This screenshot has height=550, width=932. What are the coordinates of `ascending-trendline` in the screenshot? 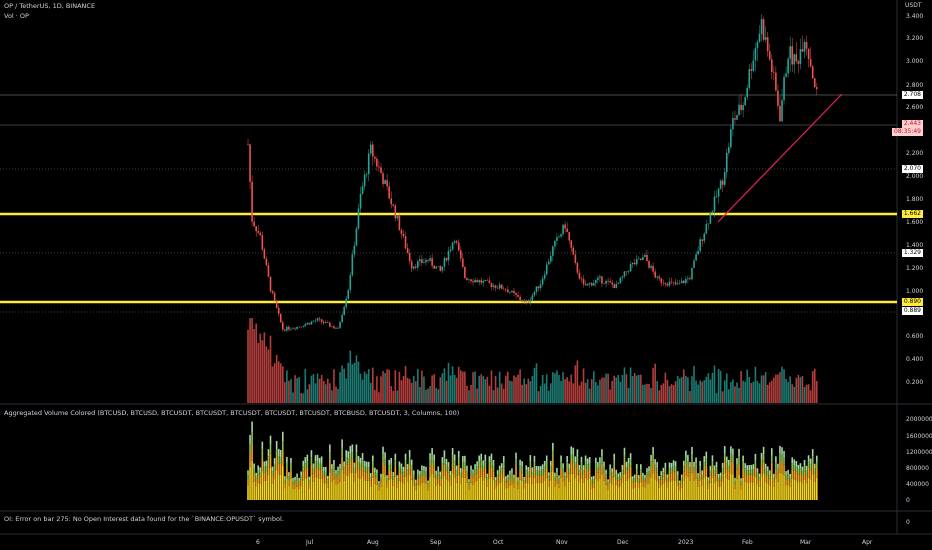 It's located at (780, 158).